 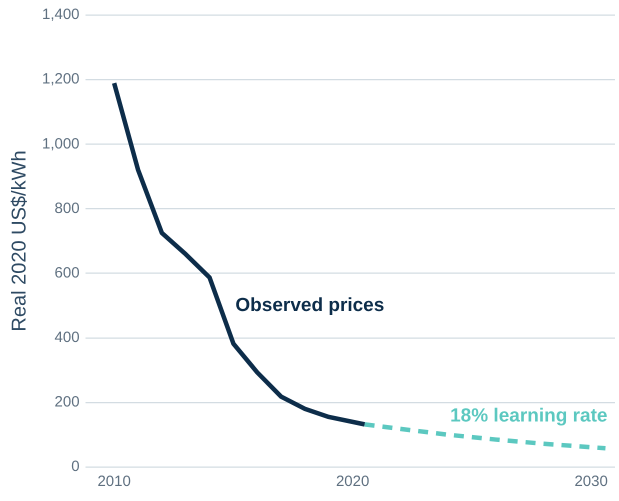 What do you see at coordinates (61, 15) in the screenshot?
I see `y-tick-label: 1,400` at bounding box center [61, 15].